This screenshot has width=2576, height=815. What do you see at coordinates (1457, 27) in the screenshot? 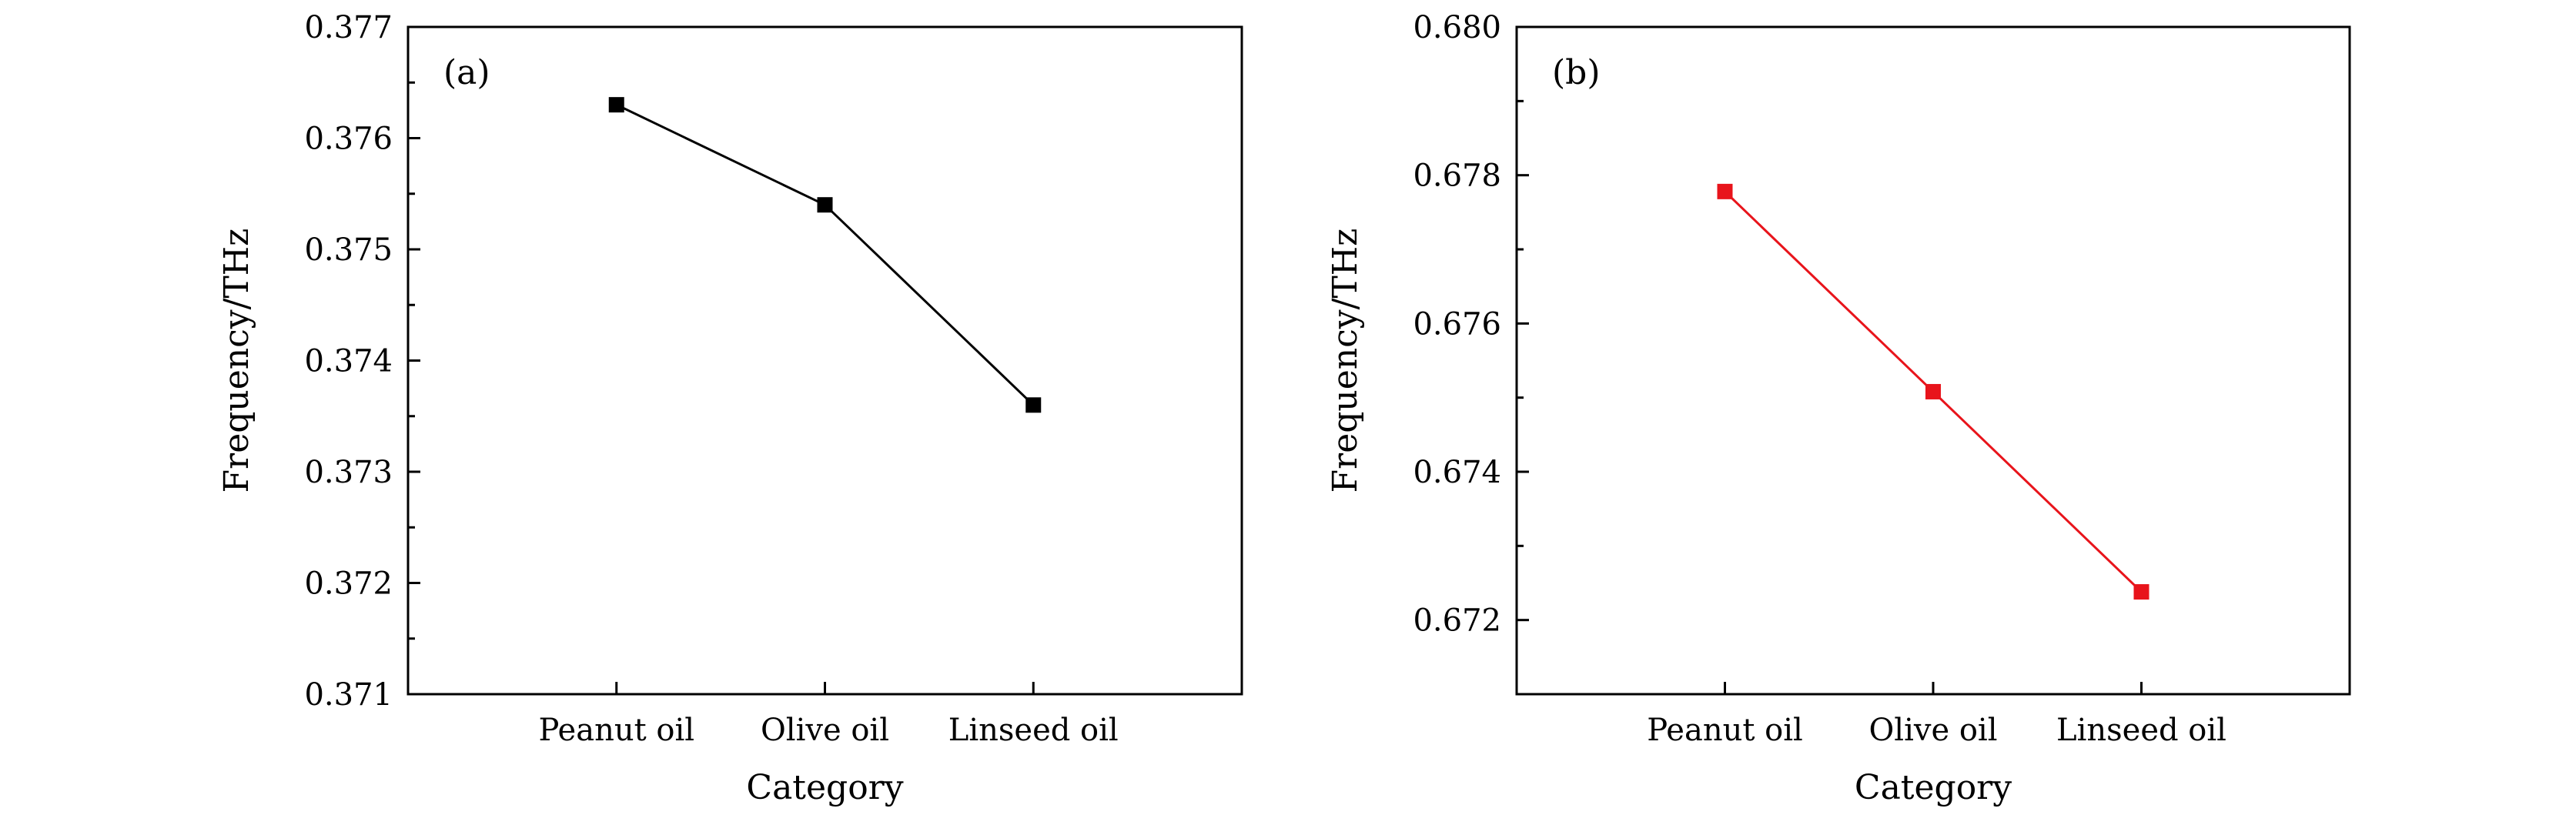
I see `y-tick-label: 0.680` at bounding box center [1457, 27].